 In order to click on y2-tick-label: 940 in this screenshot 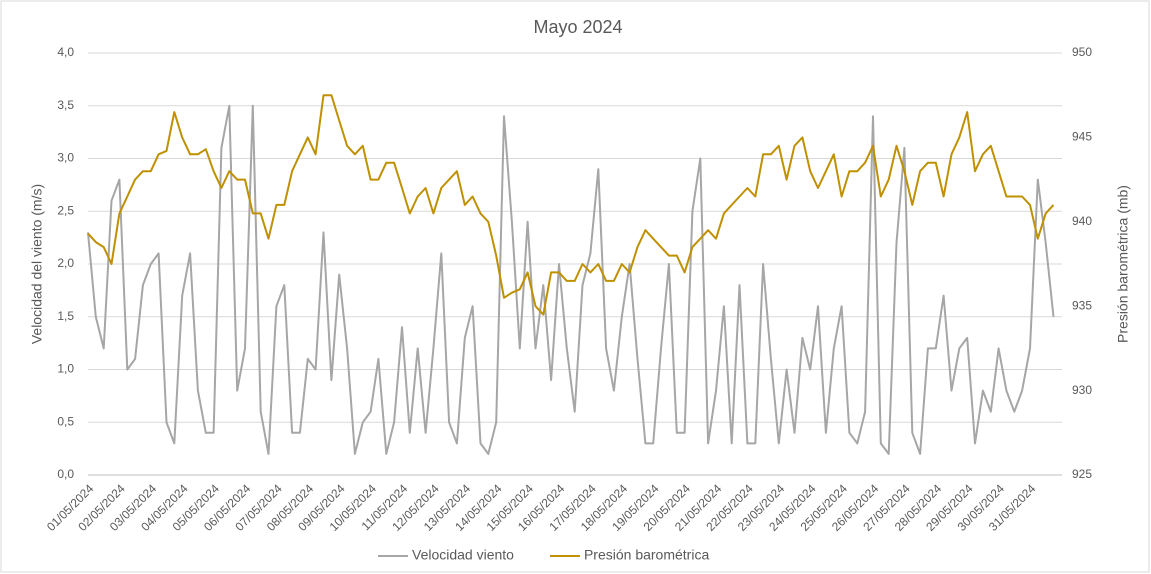, I will do `click(1082, 221)`.